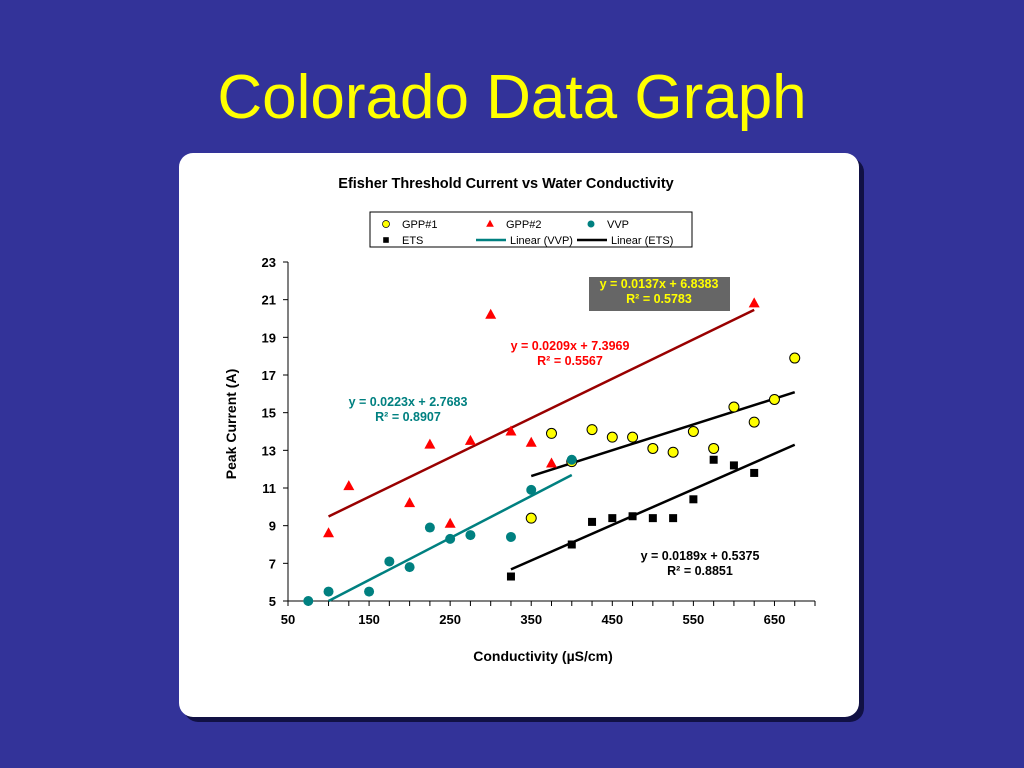  What do you see at coordinates (269, 300) in the screenshot?
I see `y-tick-label: 21` at bounding box center [269, 300].